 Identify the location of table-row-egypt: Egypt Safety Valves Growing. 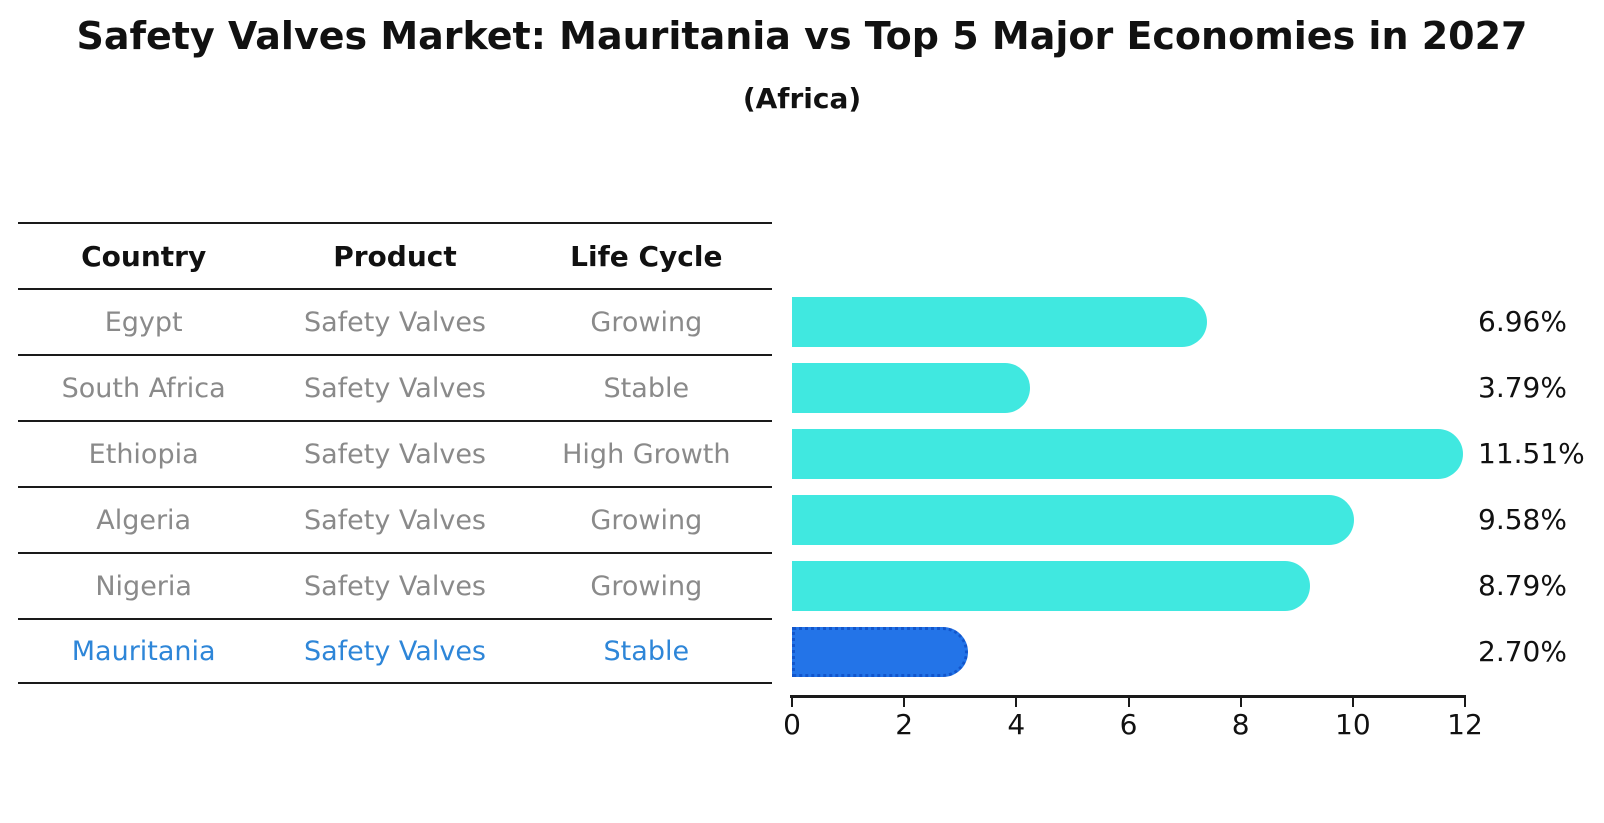
(395, 321).